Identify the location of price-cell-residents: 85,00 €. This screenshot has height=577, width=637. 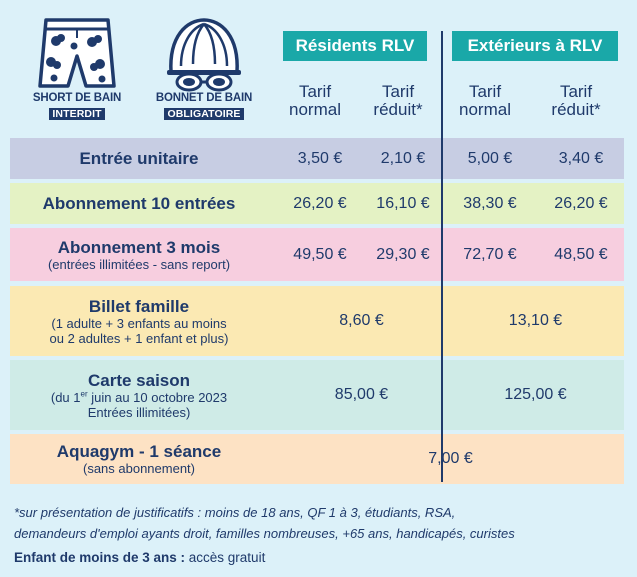
(361, 394).